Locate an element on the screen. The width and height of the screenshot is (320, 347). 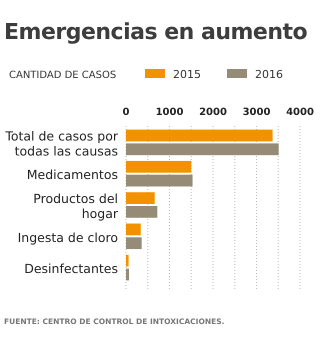
y-tick-label: Productos del hogar is located at coordinates (76, 206).